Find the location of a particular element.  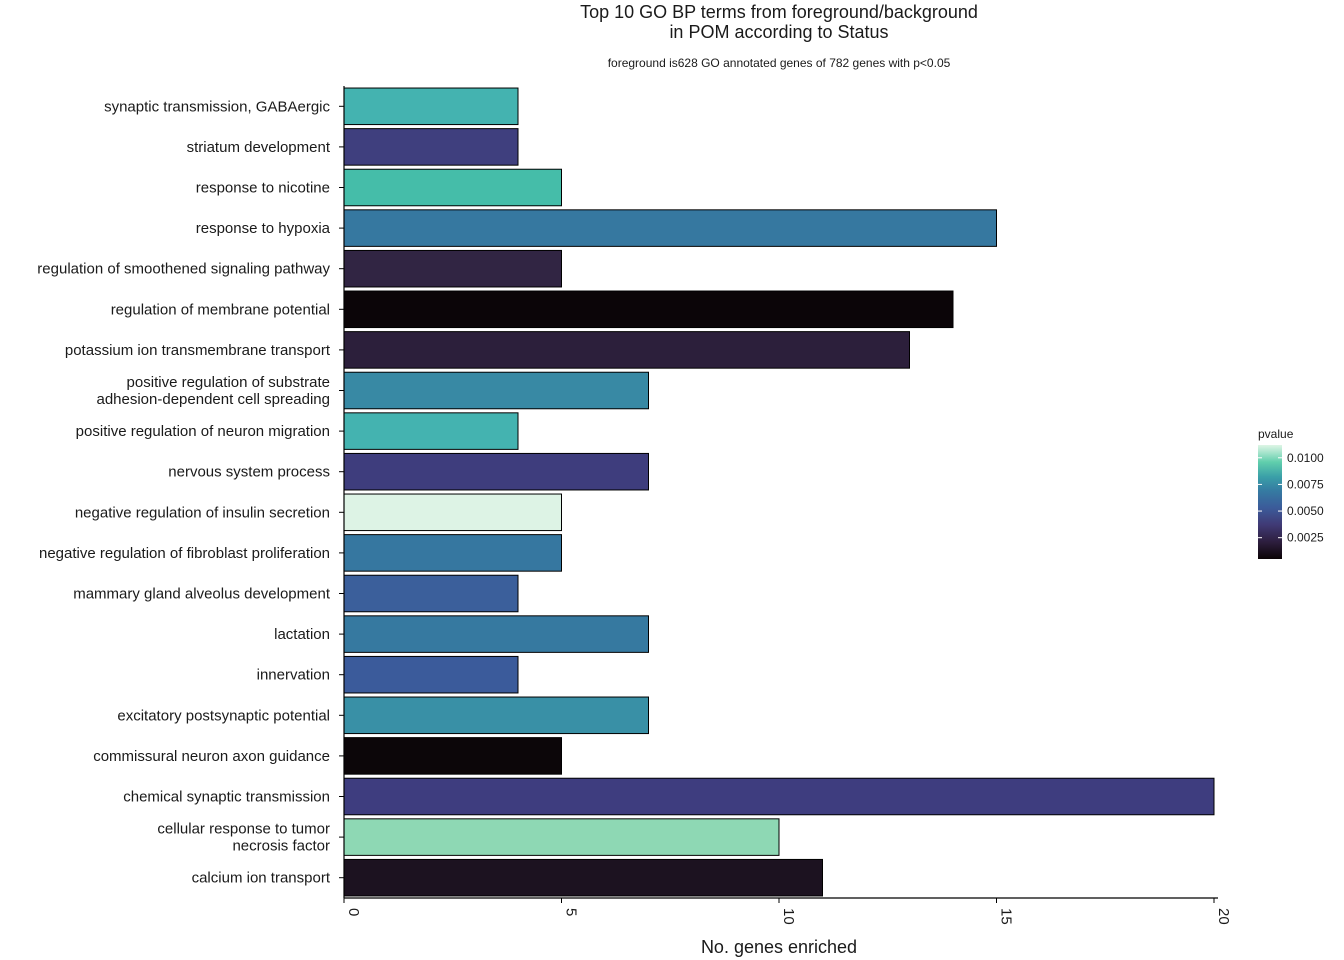

legend-title: pvalue is located at coordinates (1276, 434).